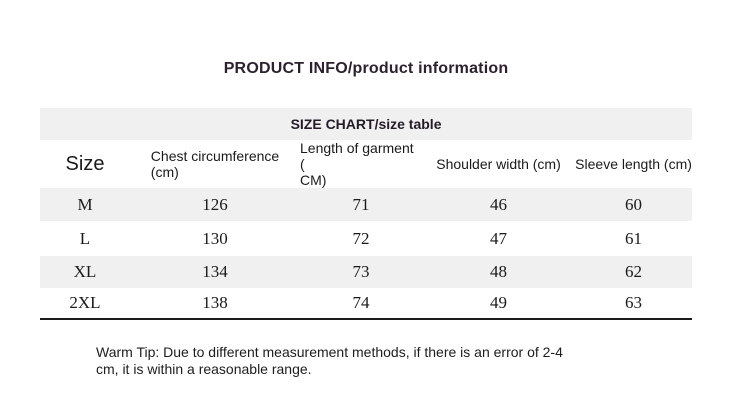 This screenshot has width=739, height=407. Describe the element at coordinates (361, 272) in the screenshot. I see `garment-length-cell: 73` at that location.